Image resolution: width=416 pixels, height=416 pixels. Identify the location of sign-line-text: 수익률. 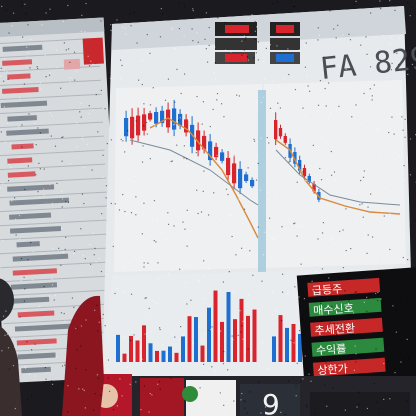
(331, 349).